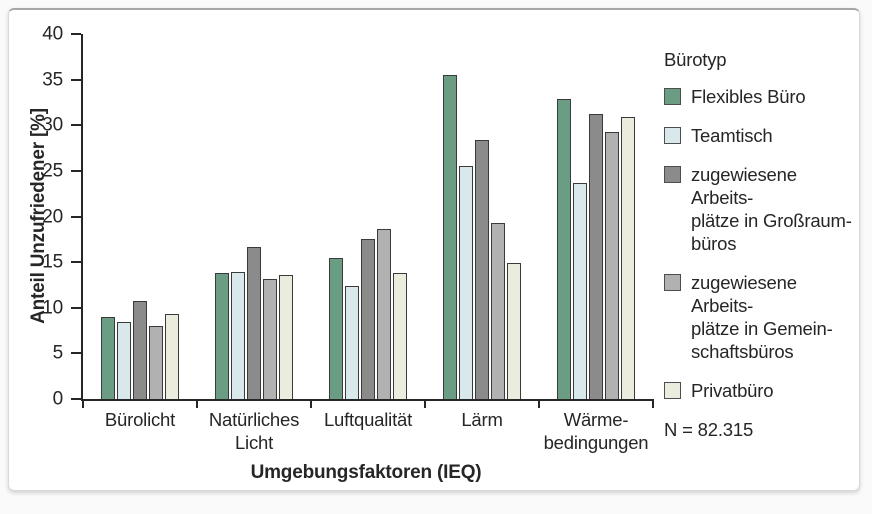  Describe the element at coordinates (748, 96) in the screenshot. I see `legend-label: Flexibles Büro` at that location.